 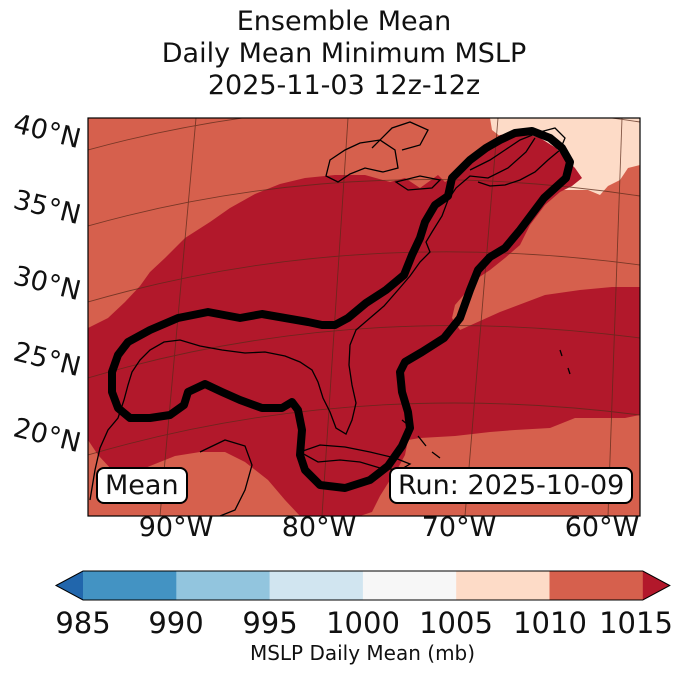 I want to click on colorbar-tick-1005: 1005, so click(x=456, y=623).